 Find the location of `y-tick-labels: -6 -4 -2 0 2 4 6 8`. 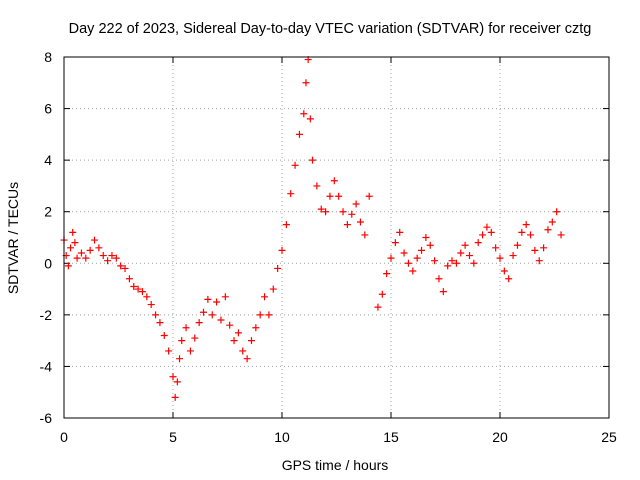

y-tick-labels: -6 -4 -2 0 2 4 6 8 is located at coordinates (46, 237).